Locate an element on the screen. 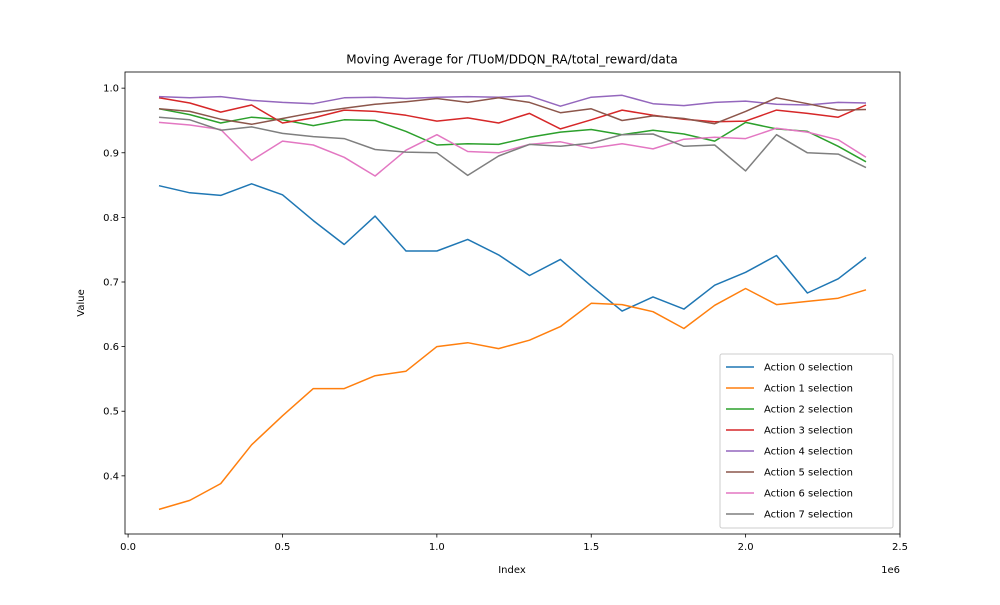 The width and height of the screenshot is (1000, 605). y-tick-label: 0.5 is located at coordinates (111, 412).